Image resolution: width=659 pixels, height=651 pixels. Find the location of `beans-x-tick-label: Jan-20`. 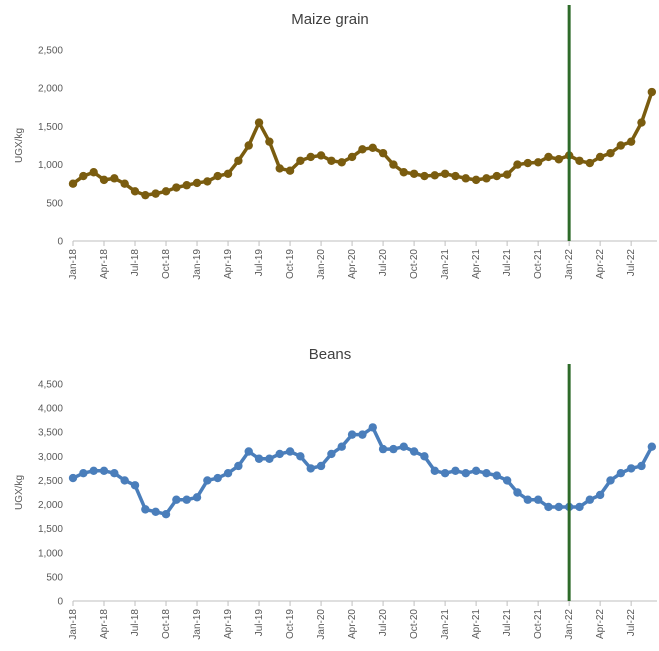

beans-x-tick-label: Jan-20 is located at coordinates (321, 624).